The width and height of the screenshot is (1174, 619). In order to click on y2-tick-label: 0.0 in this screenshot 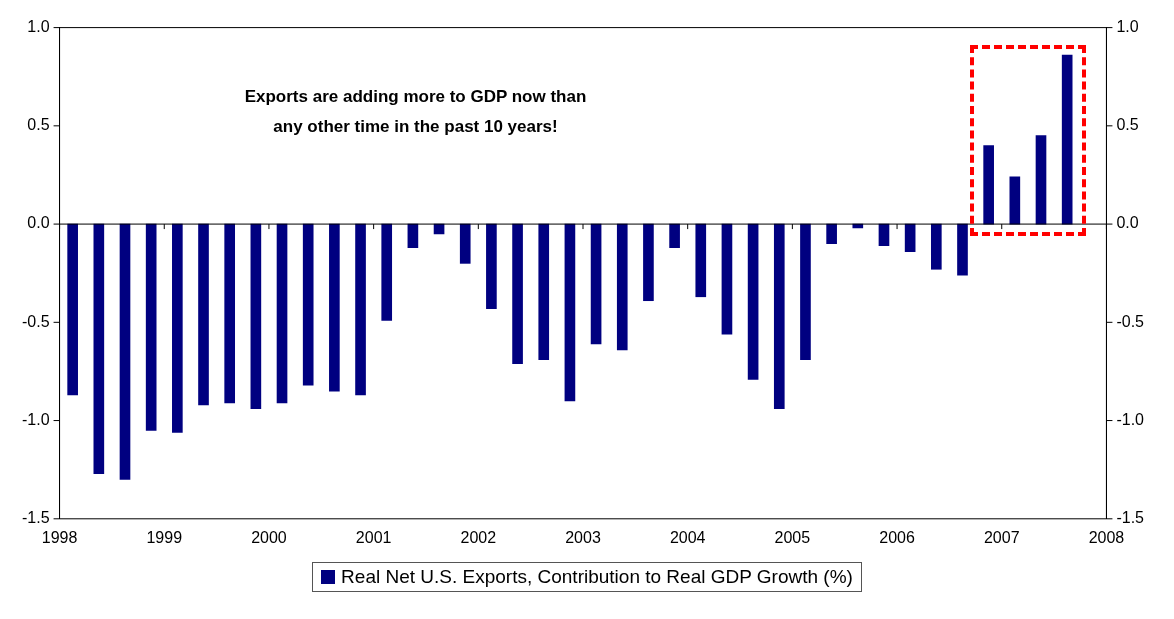, I will do `click(1127, 223)`.